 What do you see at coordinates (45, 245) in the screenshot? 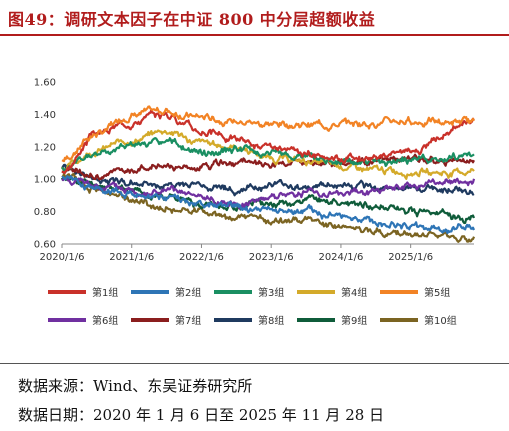
I see `y-tick-label: 0.60` at bounding box center [45, 245].